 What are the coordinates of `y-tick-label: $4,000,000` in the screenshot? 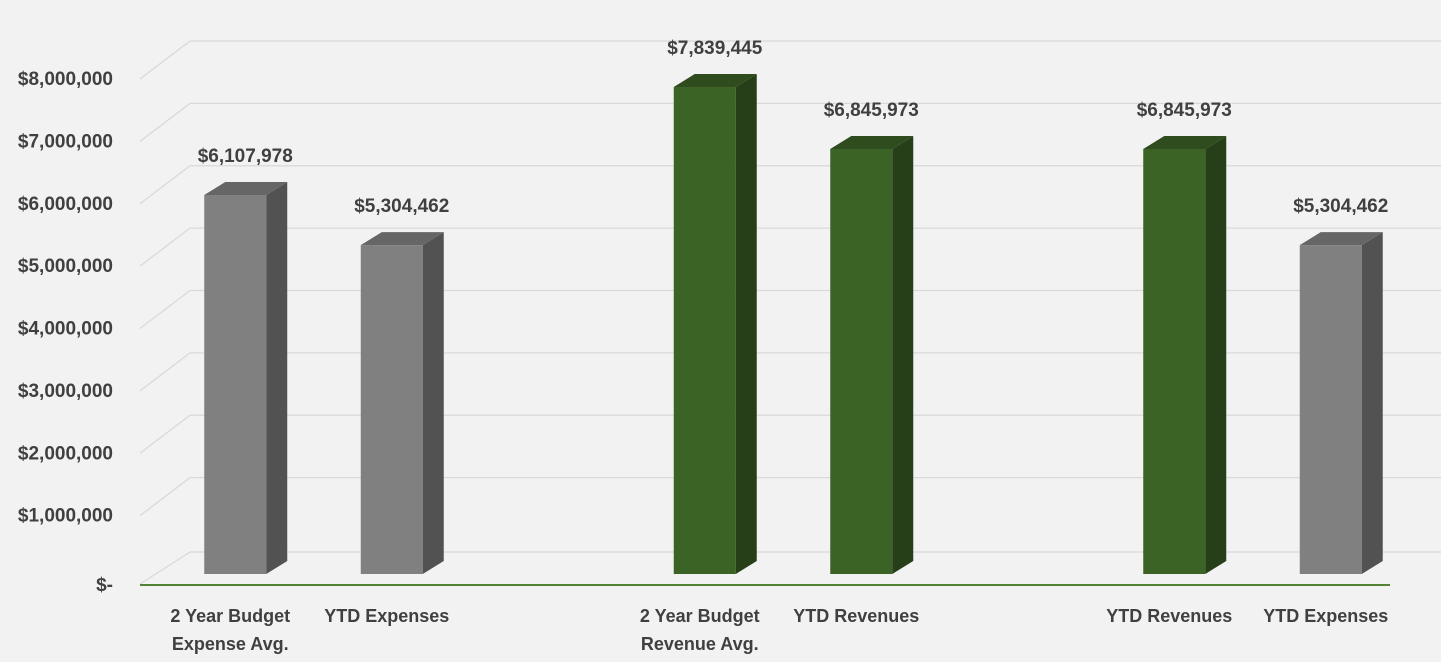 It's located at (65, 329).